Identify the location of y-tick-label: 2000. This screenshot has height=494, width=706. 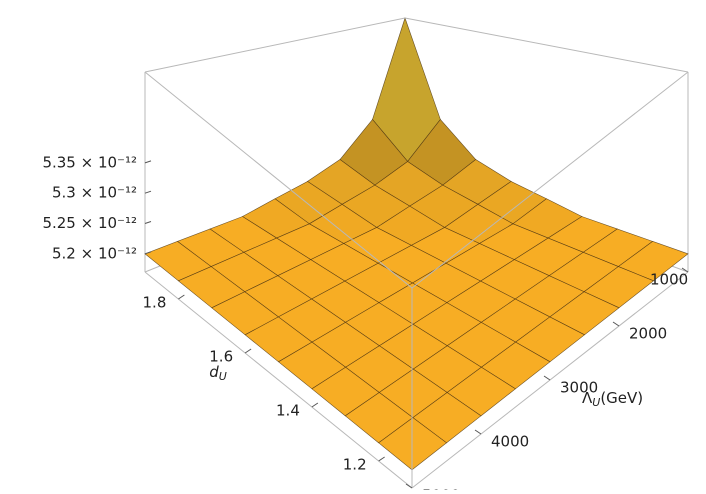
(648, 334).